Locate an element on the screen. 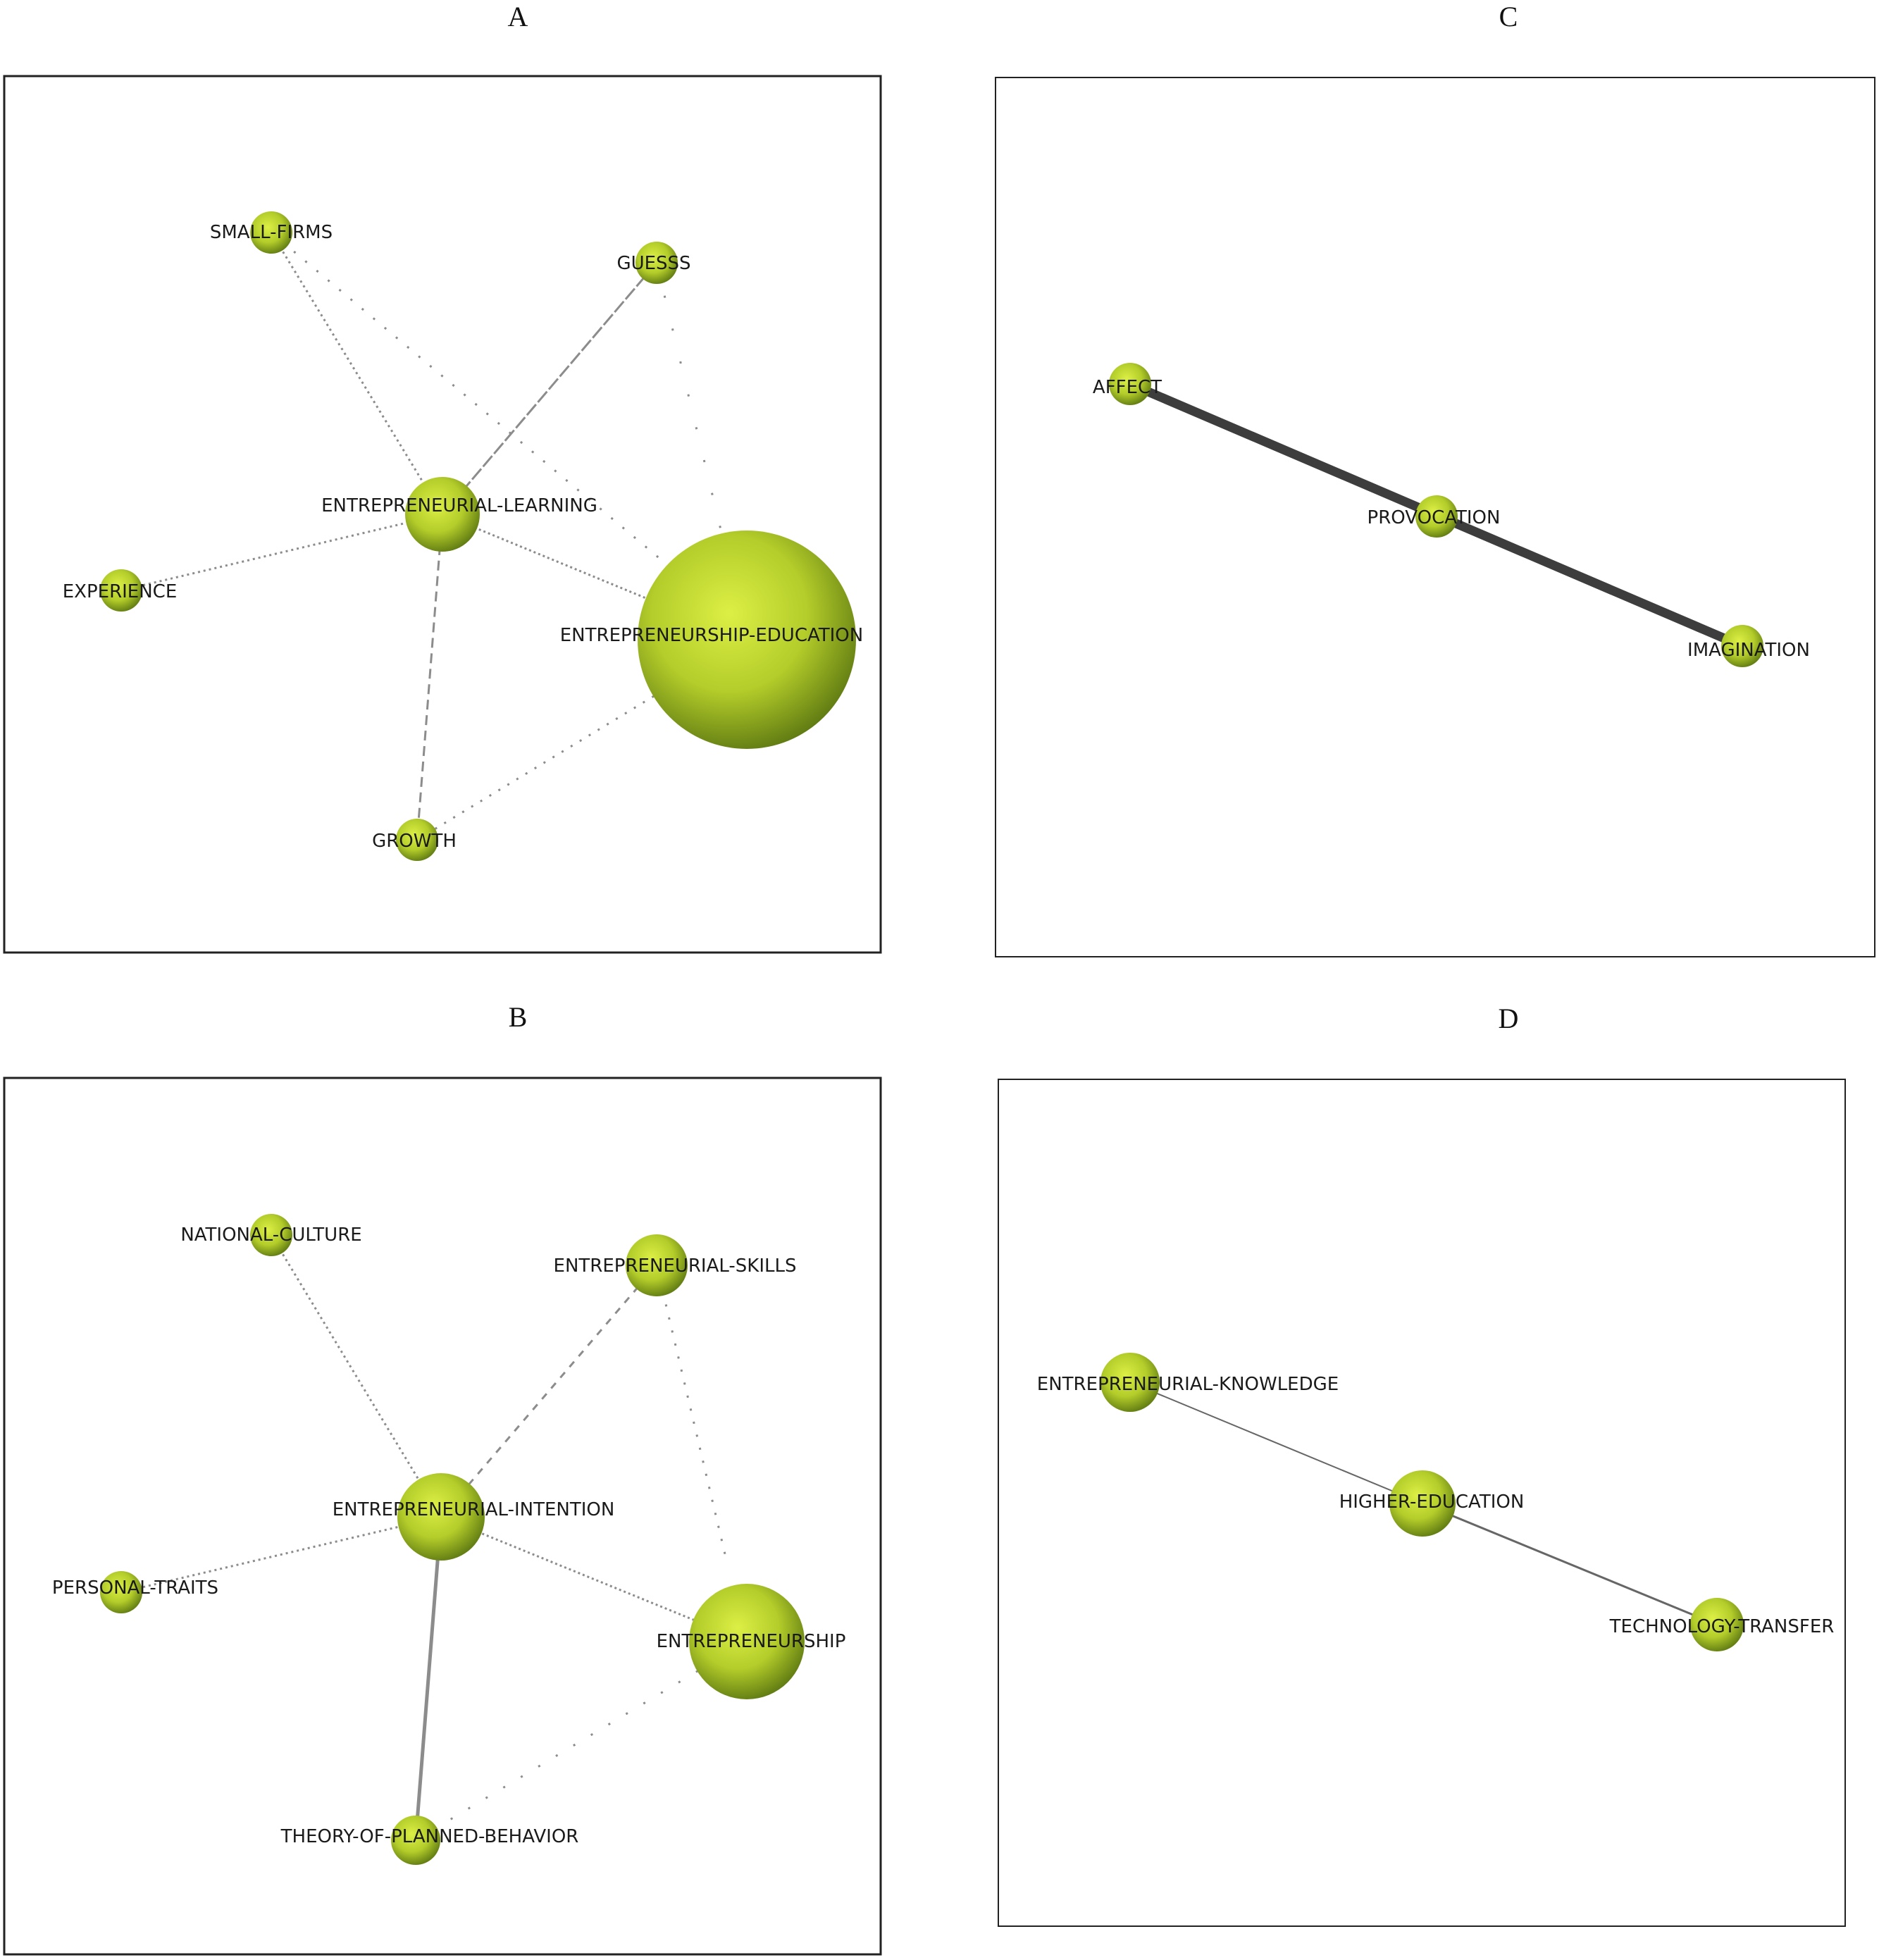 This screenshot has width=1879, height=1960. panel-d-title: D is located at coordinates (1508, 1019).